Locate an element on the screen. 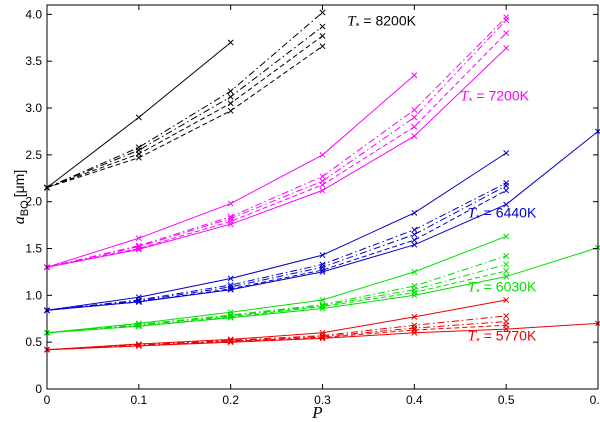 The image size is (600, 422). y-tick-label: 2.5 is located at coordinates (33, 155).